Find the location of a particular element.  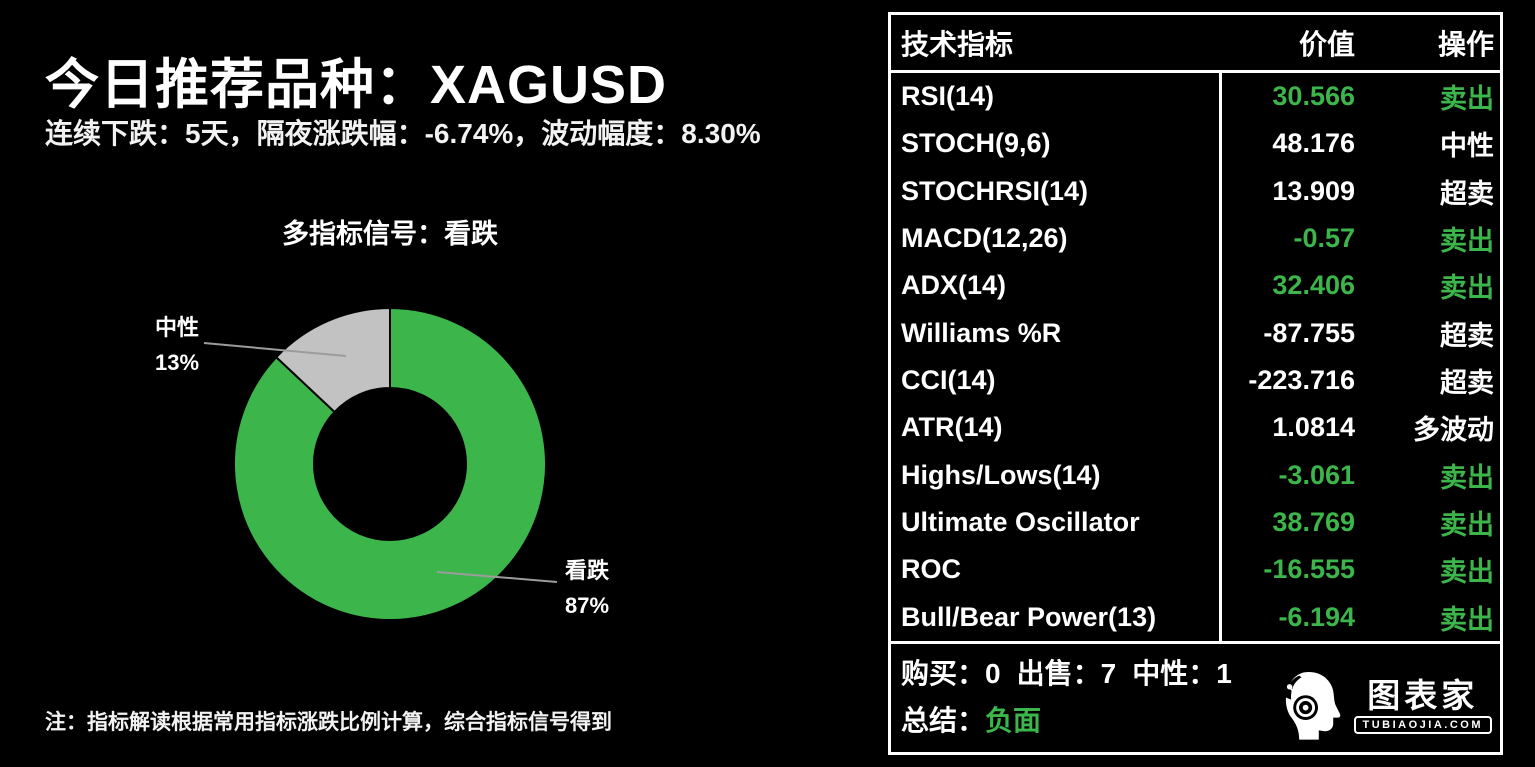

leader-line-neutral is located at coordinates (275, 349).